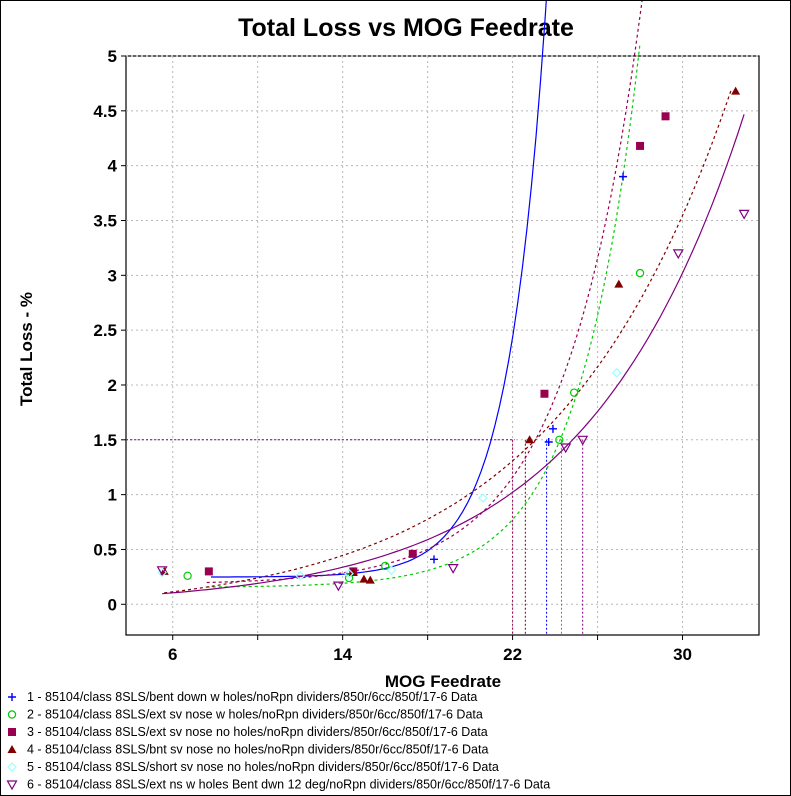  Describe the element at coordinates (172, 654) in the screenshot. I see `x-tick-label: 6` at that location.